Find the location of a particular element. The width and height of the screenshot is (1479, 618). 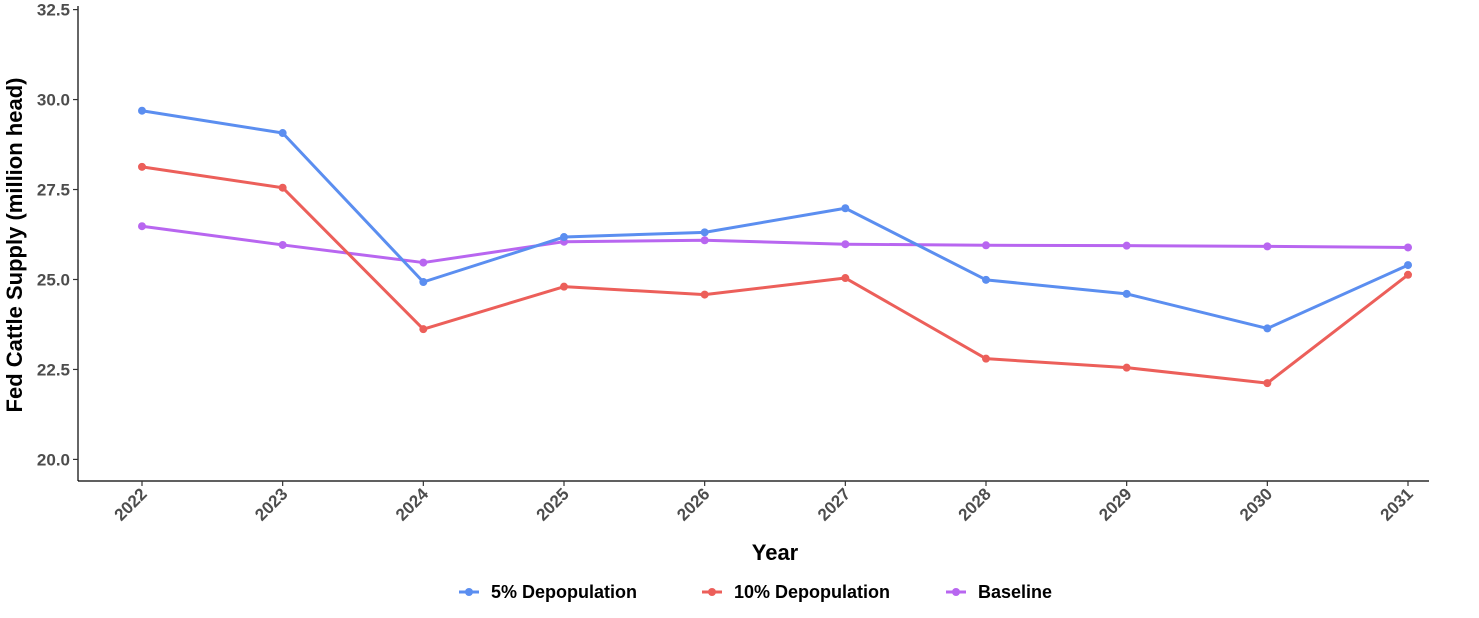

x-tick-label: 2025 is located at coordinates (553, 504).